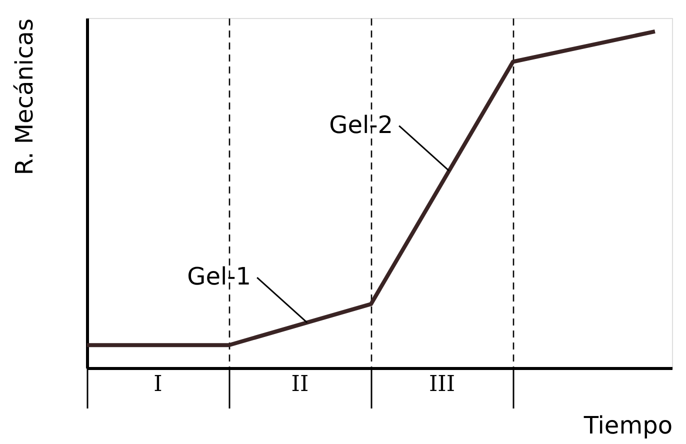  What do you see at coordinates (300, 384) in the screenshot?
I see `text: II` at bounding box center [300, 384].